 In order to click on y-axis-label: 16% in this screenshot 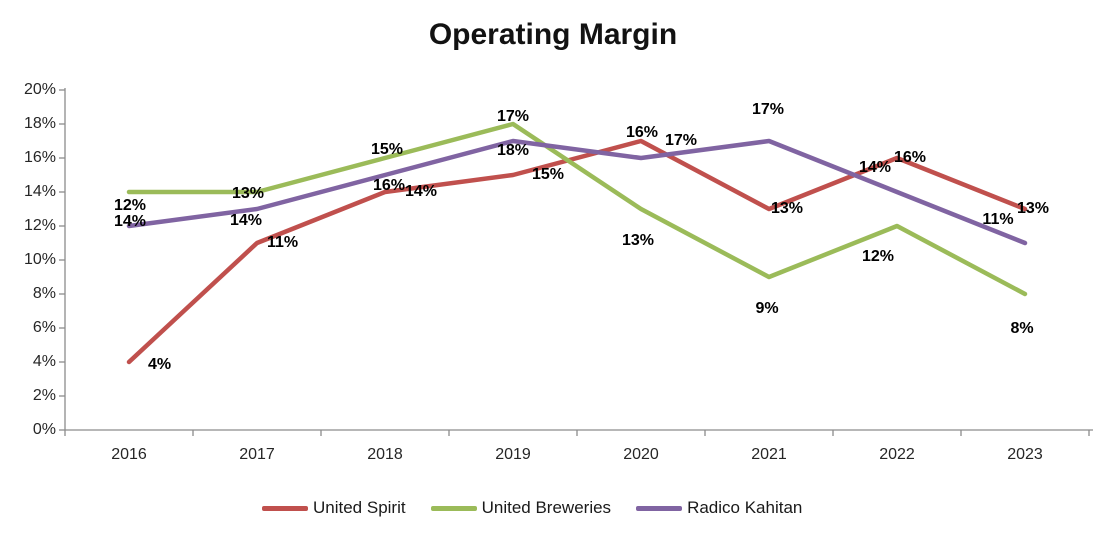, I will do `click(39, 157)`.